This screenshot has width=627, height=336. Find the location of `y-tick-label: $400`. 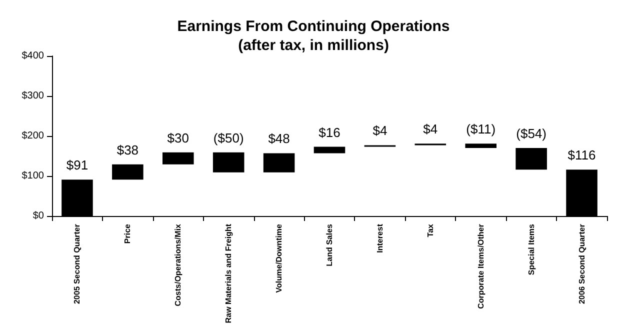

y-tick-label: $400 is located at coordinates (33, 56).